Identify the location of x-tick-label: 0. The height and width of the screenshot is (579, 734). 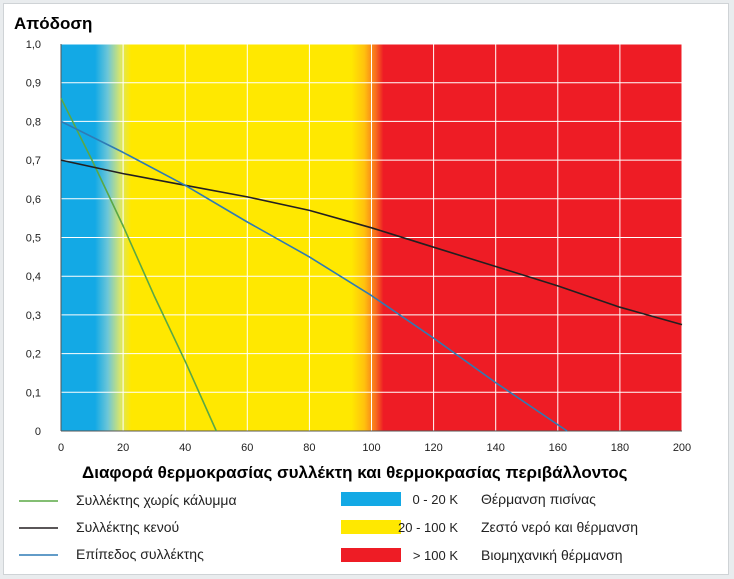
(61, 448).